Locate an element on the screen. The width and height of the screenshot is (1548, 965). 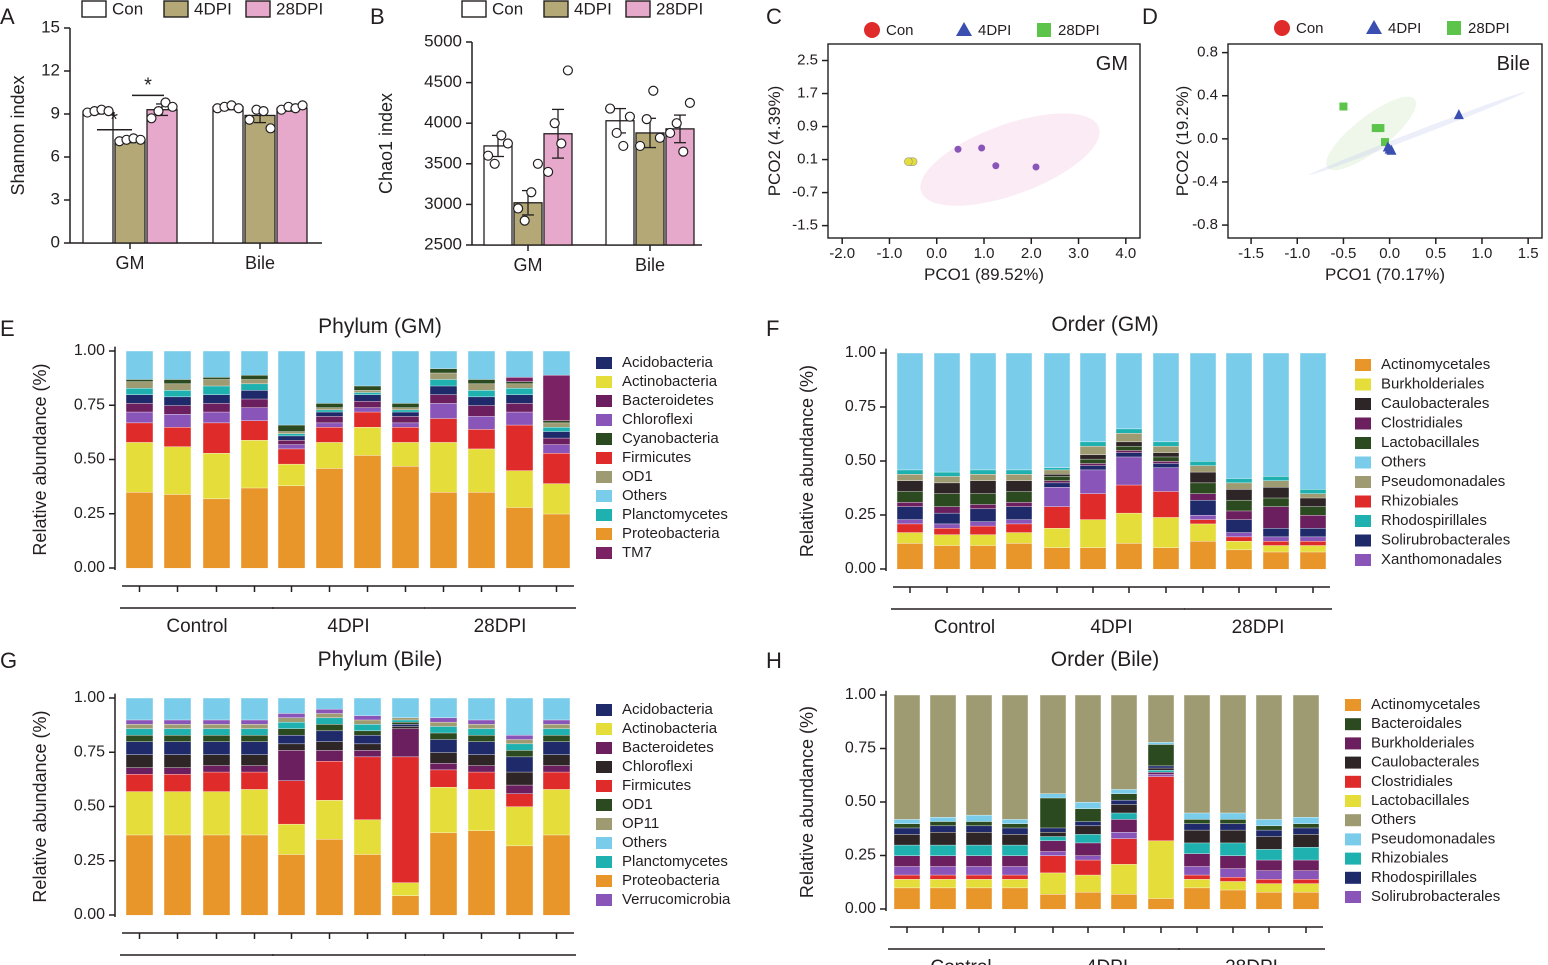
bar-segment-clostridiales is located at coordinates (983, 507).